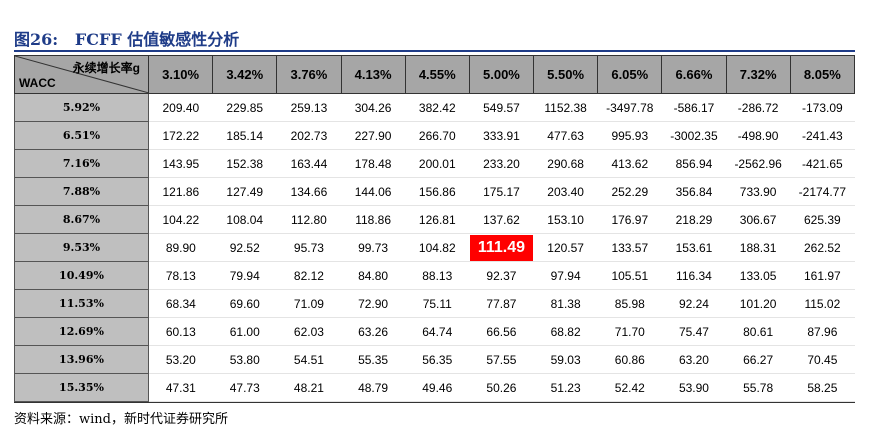  What do you see at coordinates (180, 303) in the screenshot?
I see `cell: 68.34` at bounding box center [180, 303].